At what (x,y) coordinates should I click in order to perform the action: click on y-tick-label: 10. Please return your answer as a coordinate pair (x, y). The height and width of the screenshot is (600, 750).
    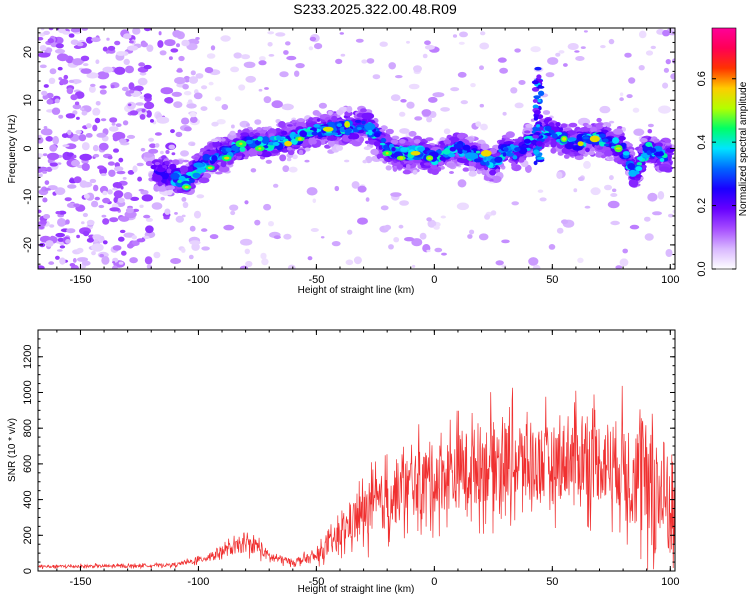
    Looking at the image, I should click on (28, 100).